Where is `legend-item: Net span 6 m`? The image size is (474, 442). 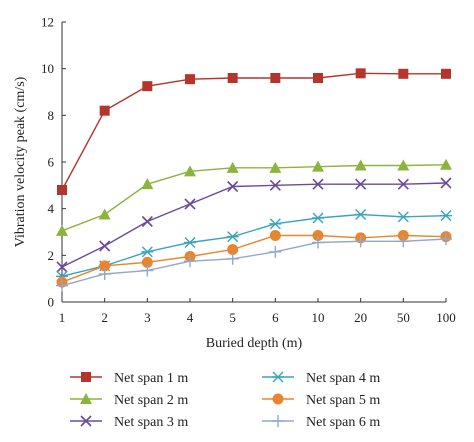
legend-item: Net span 6 m is located at coordinates (321, 422).